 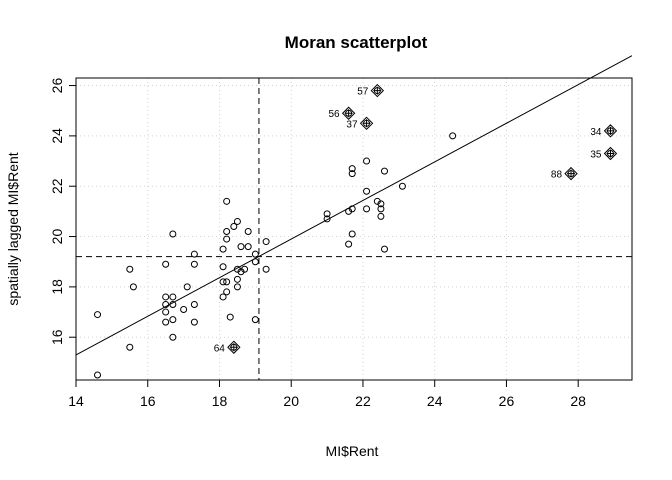 I want to click on influential-point-56: 56, so click(x=342, y=113).